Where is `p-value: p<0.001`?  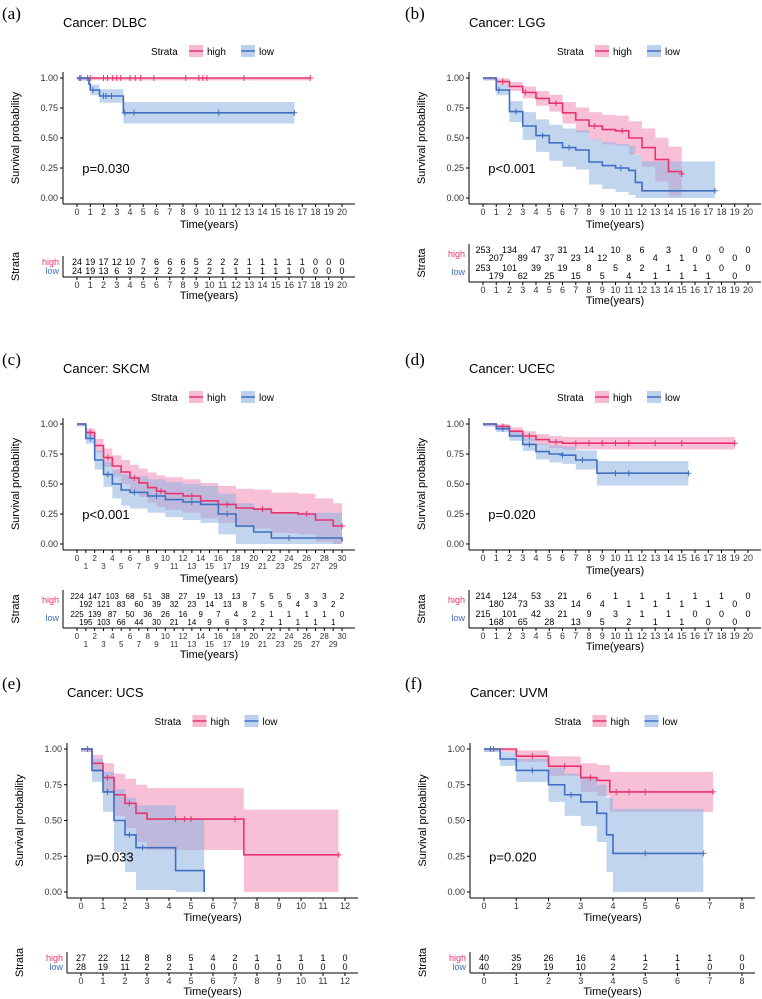 p-value: p<0.001 is located at coordinates (511, 168).